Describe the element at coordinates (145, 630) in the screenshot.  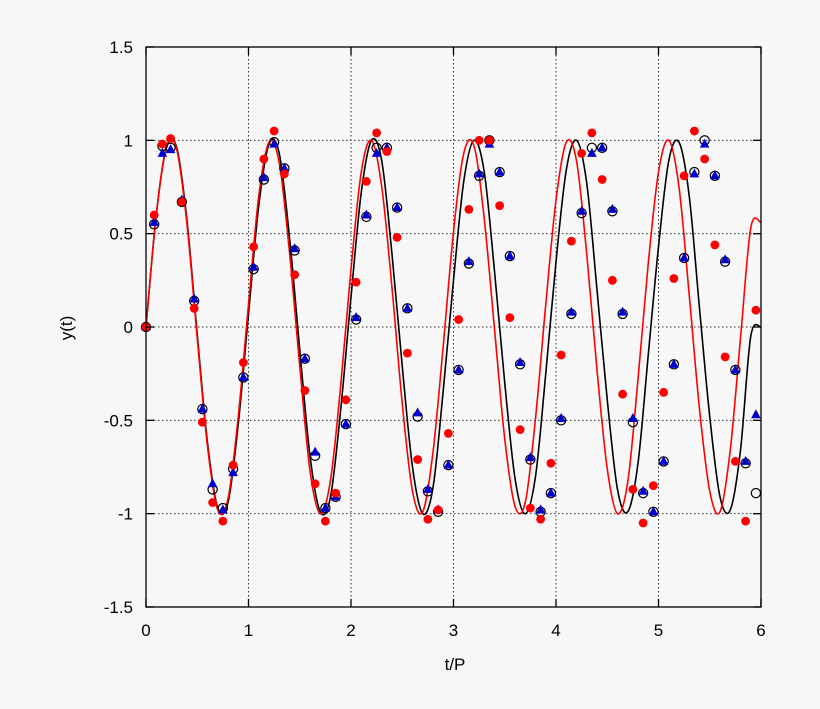
I see `x-tick-label: 0` at that location.